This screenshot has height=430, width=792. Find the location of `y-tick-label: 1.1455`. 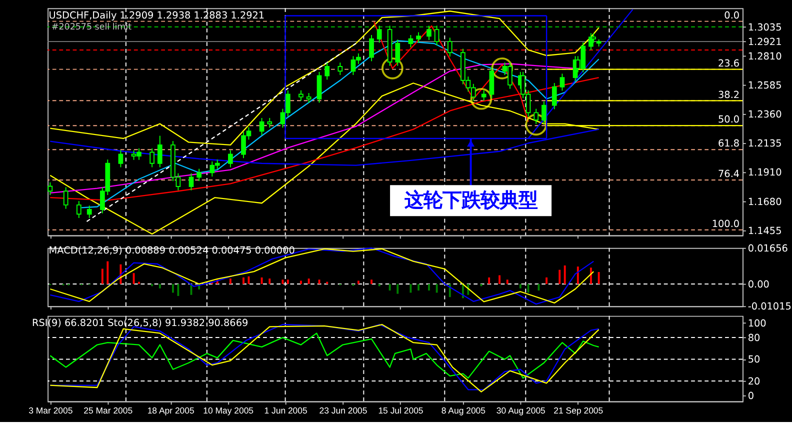

y-tick-label: 1.1455 is located at coordinates (765, 232).